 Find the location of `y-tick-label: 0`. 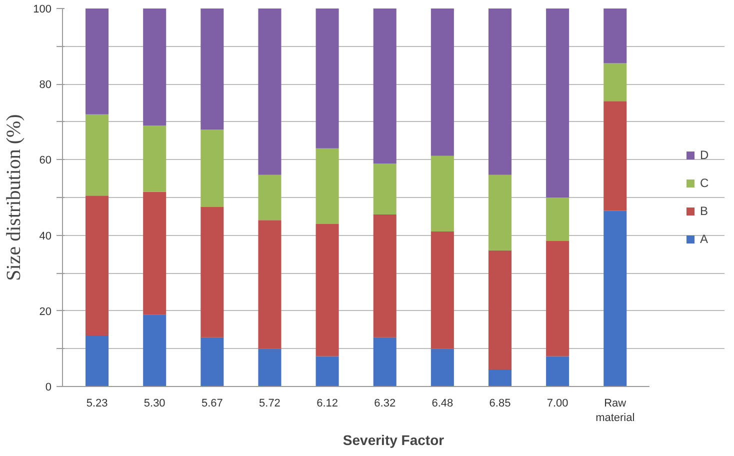

y-tick-label: 0 is located at coordinates (48, 388).